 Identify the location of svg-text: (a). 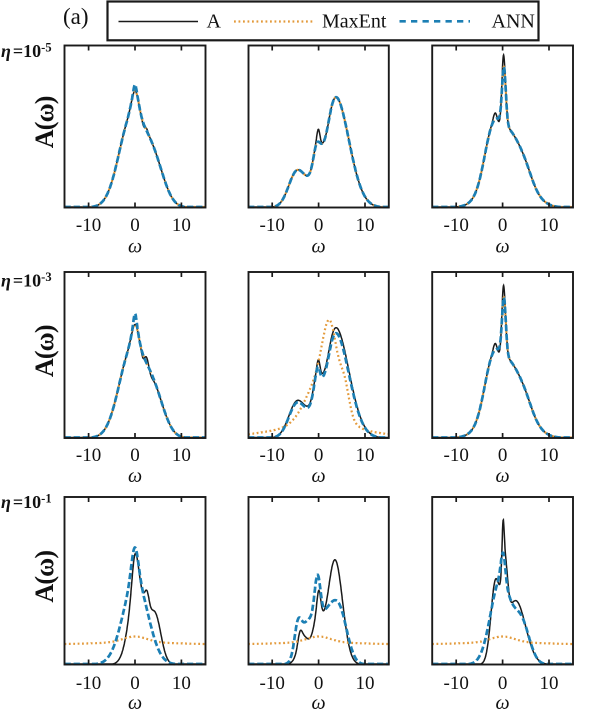
(76, 16).